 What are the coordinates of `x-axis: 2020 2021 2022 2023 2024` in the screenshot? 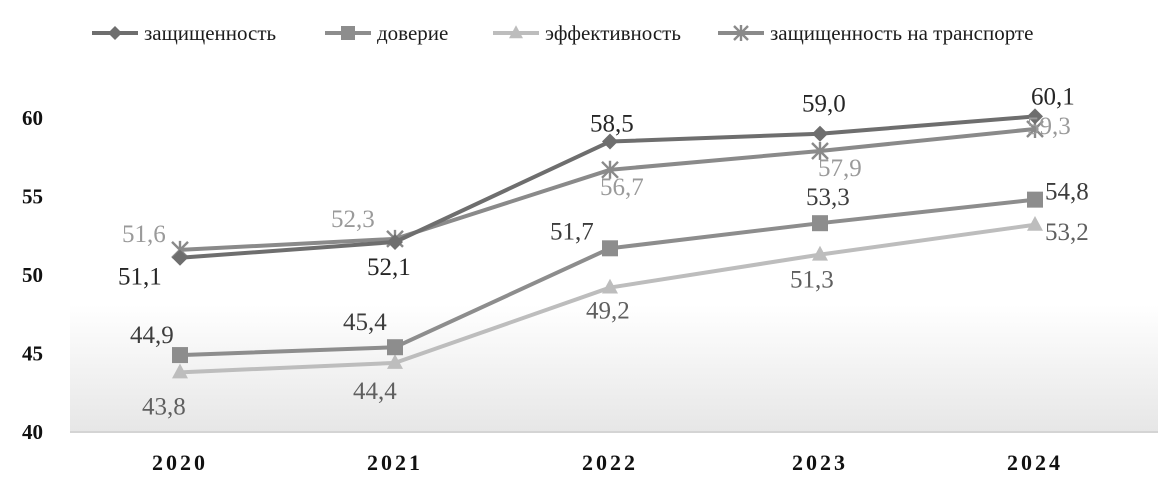 It's located at (607, 462).